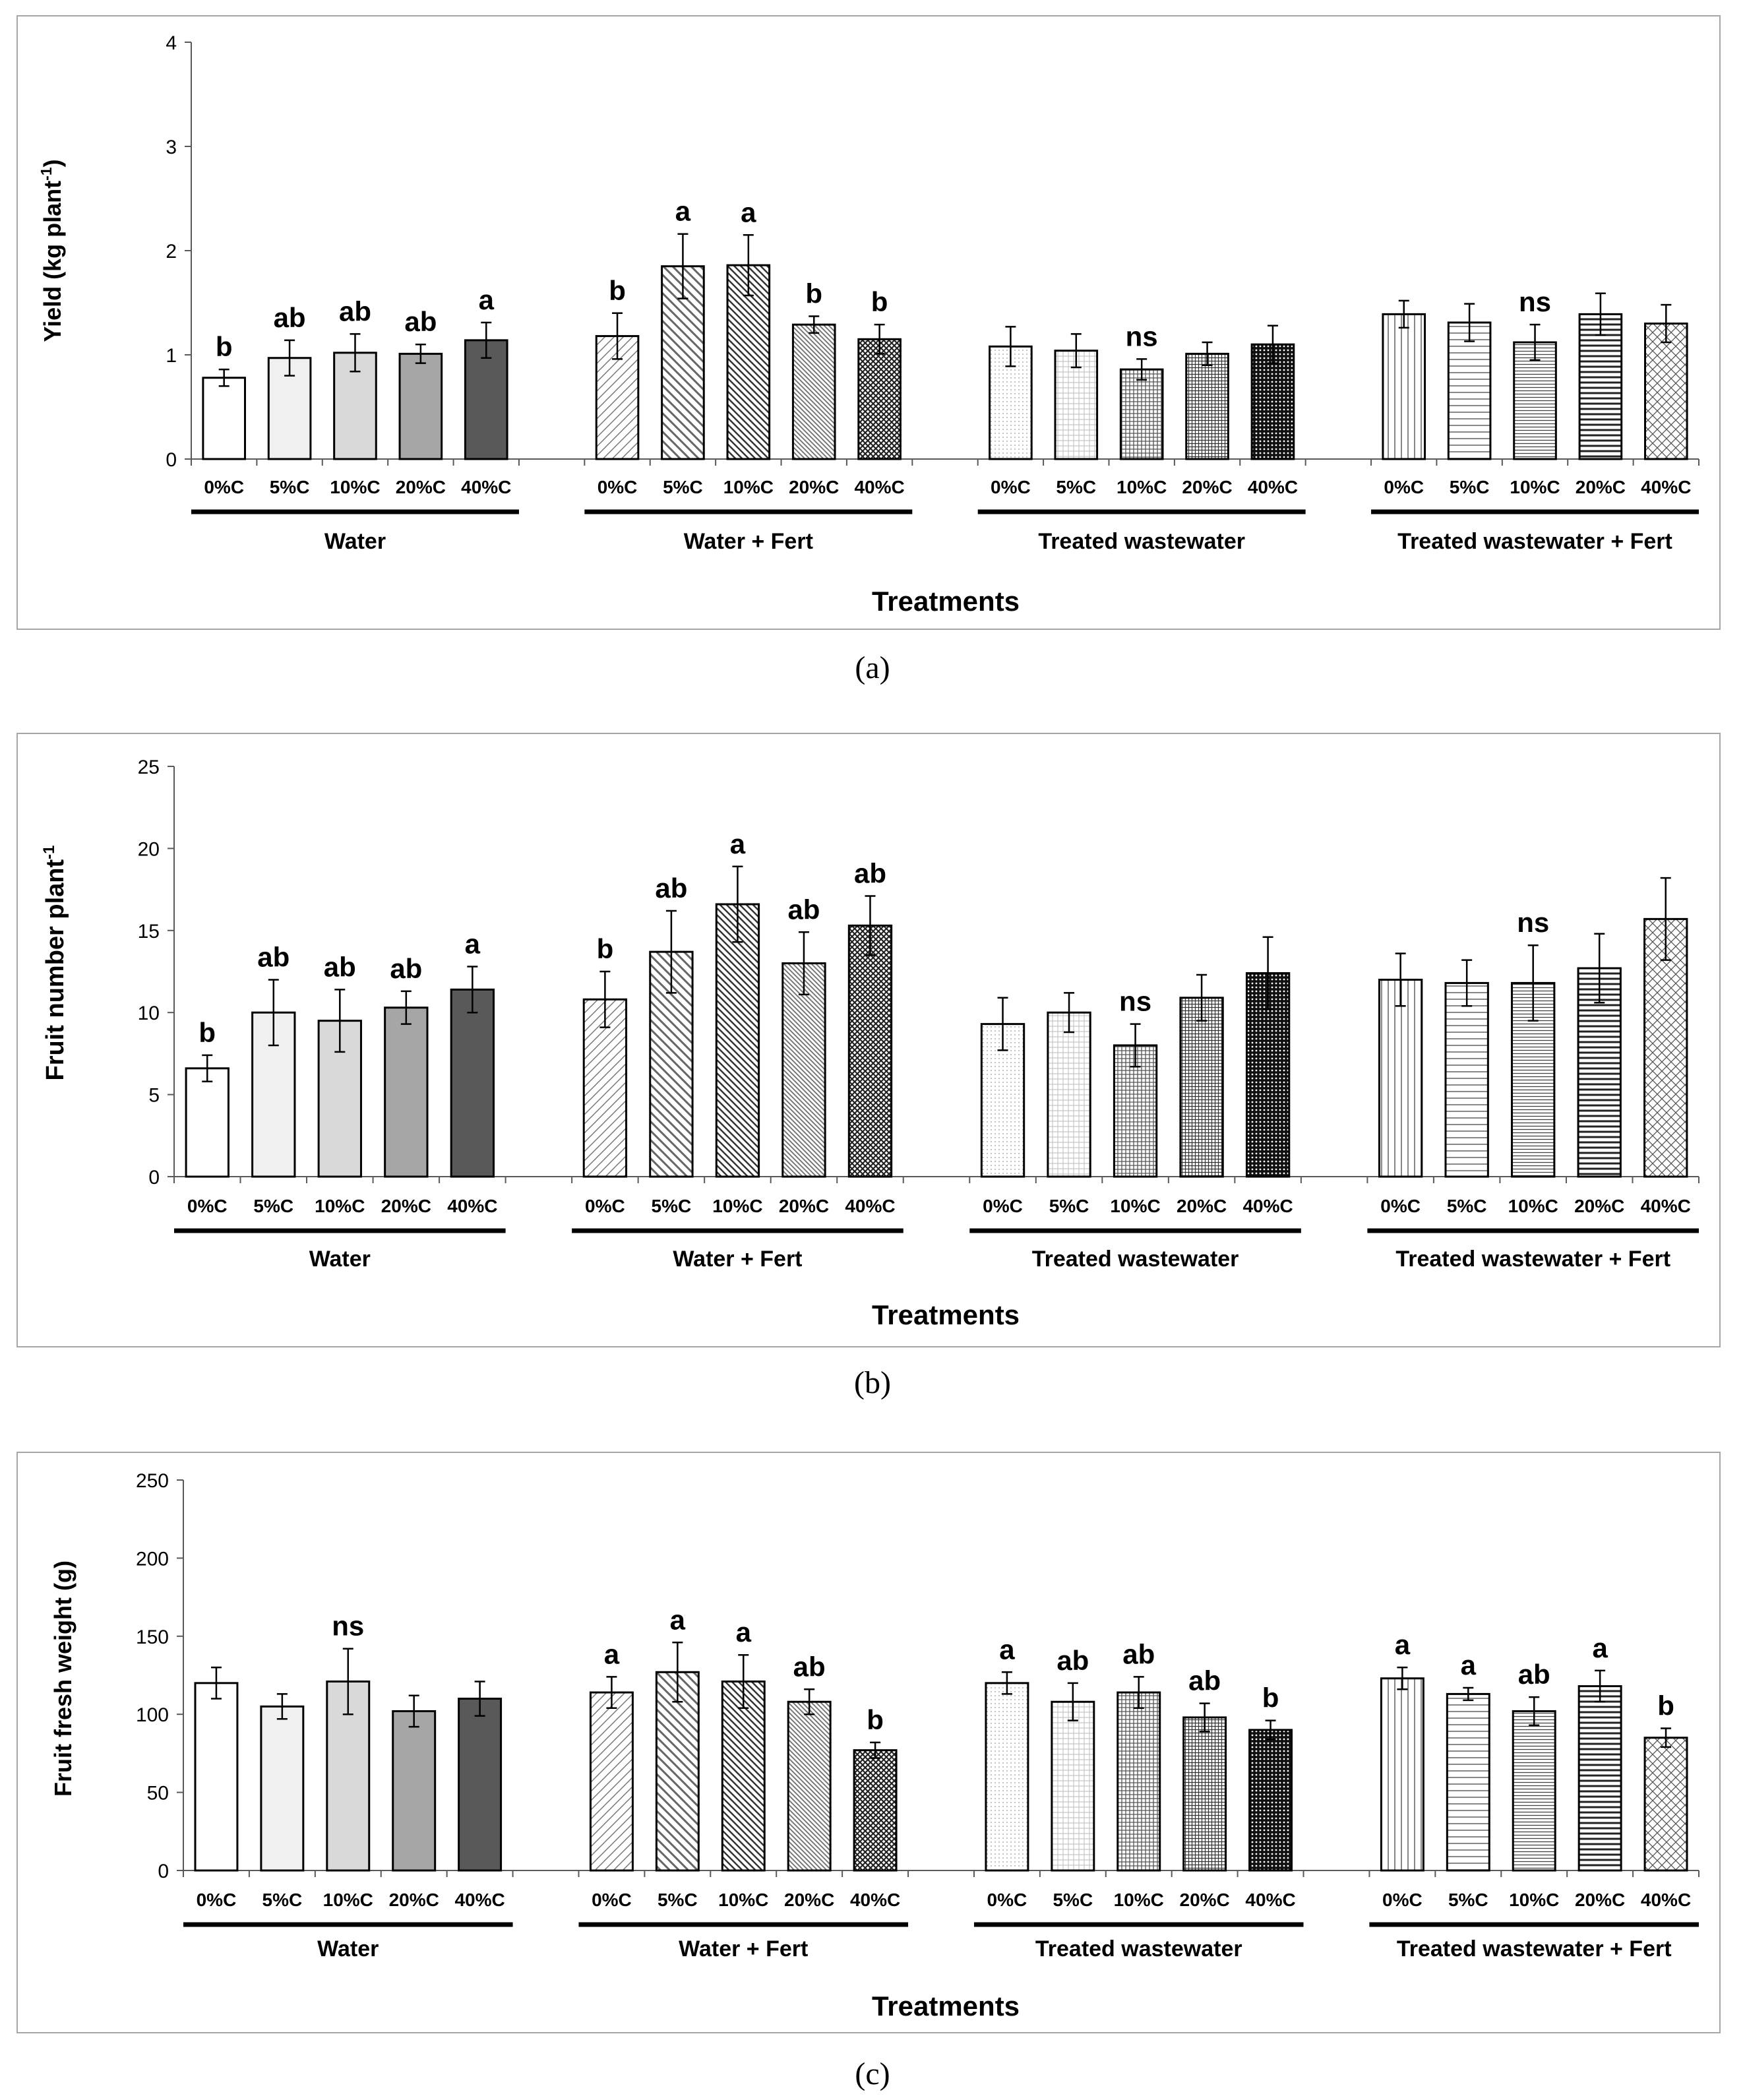  I want to click on y-tick-label: 3, so click(171, 147).